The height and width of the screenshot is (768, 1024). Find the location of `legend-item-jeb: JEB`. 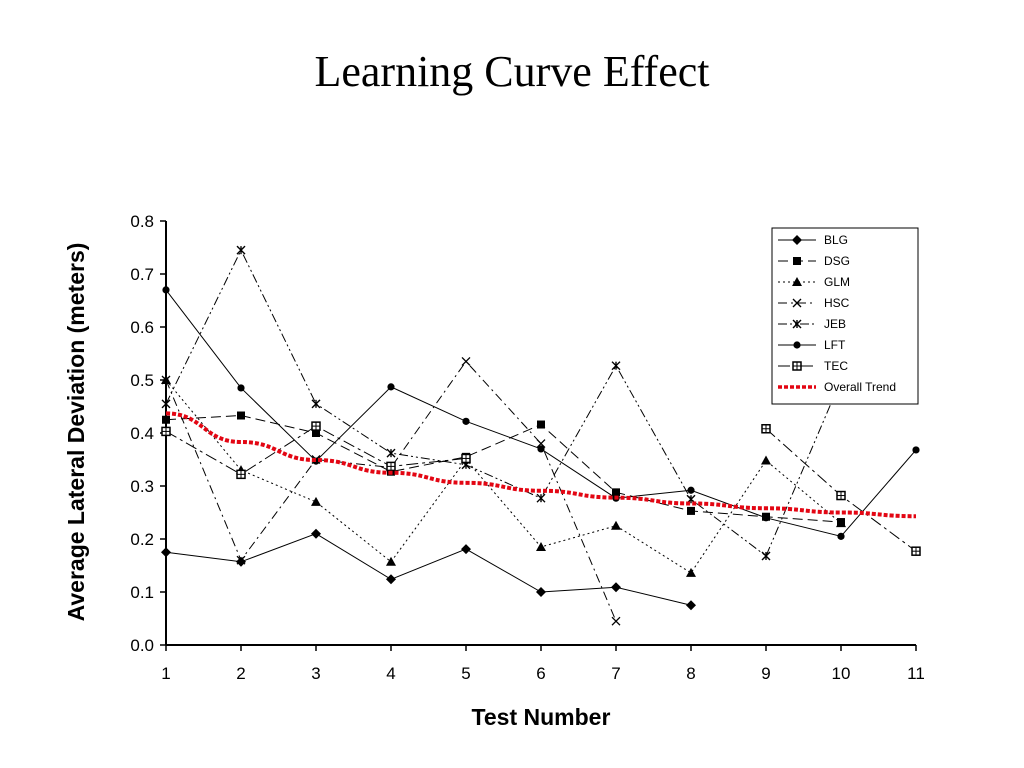

legend-item-jeb: JEB is located at coordinates (812, 324).